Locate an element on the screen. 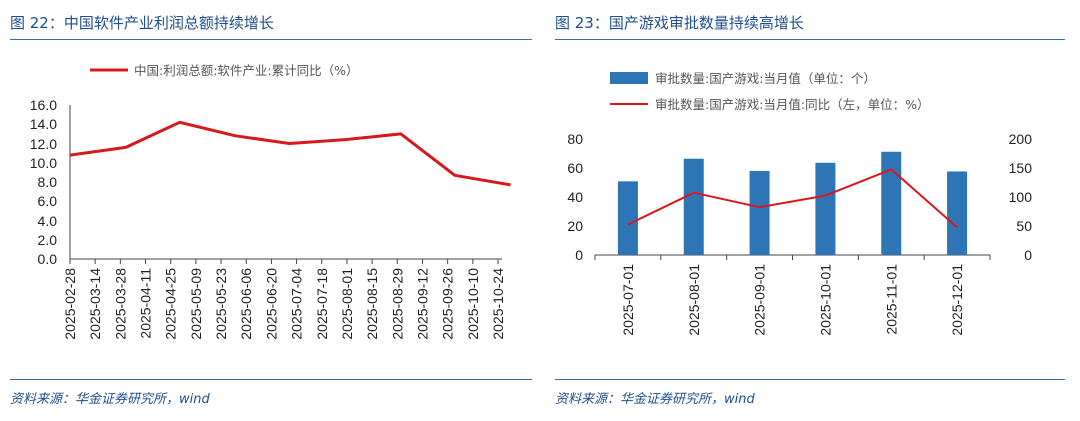 The width and height of the screenshot is (1080, 421). right-y-tick-label: 100 is located at coordinates (1021, 197).